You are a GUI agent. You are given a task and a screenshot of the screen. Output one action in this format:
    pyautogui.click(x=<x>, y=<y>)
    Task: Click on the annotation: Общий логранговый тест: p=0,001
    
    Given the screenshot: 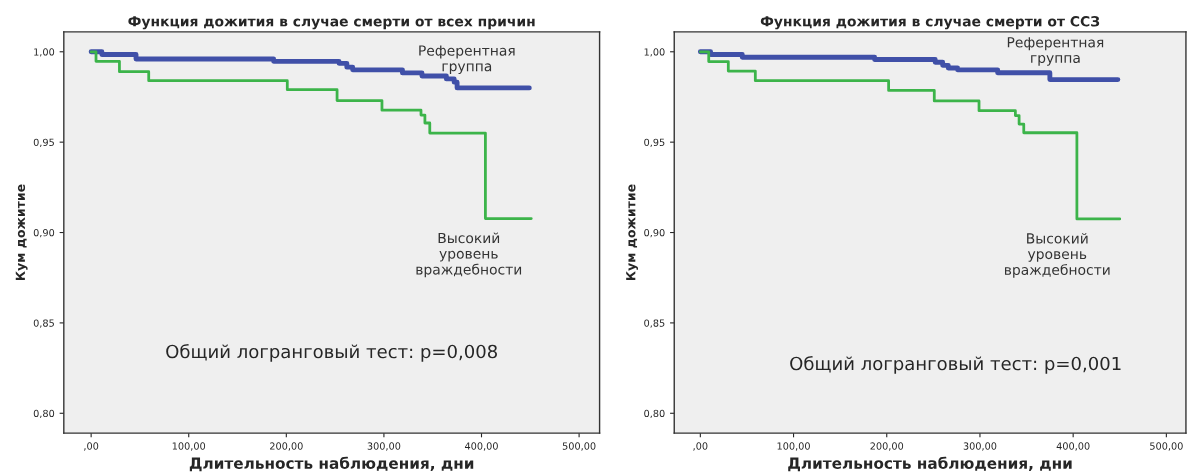 What is the action you would take?
    pyautogui.click(x=955, y=365)
    